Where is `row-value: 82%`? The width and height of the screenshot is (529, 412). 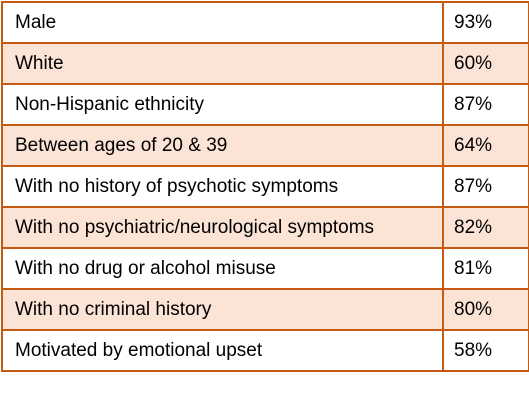
row-value: 82% is located at coordinates (485, 227).